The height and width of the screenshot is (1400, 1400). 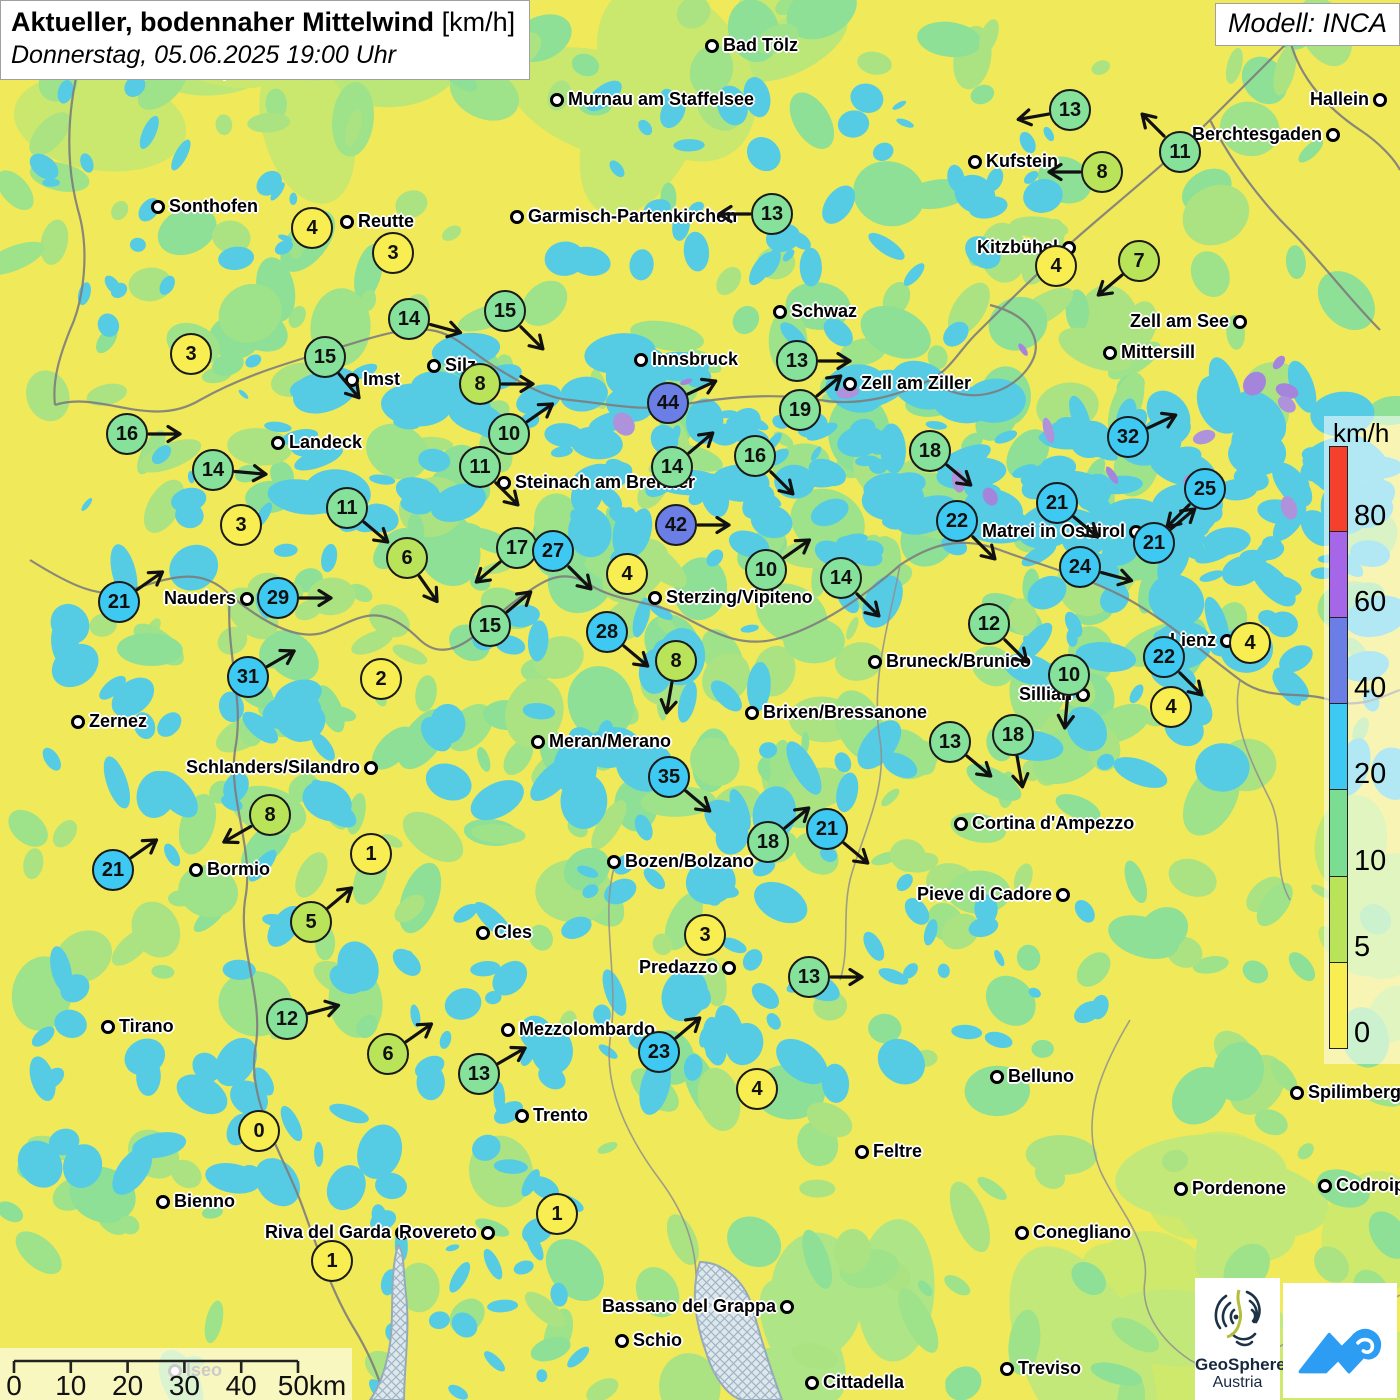 What do you see at coordinates (326, 442) in the screenshot?
I see `city-label: Landeck` at bounding box center [326, 442].